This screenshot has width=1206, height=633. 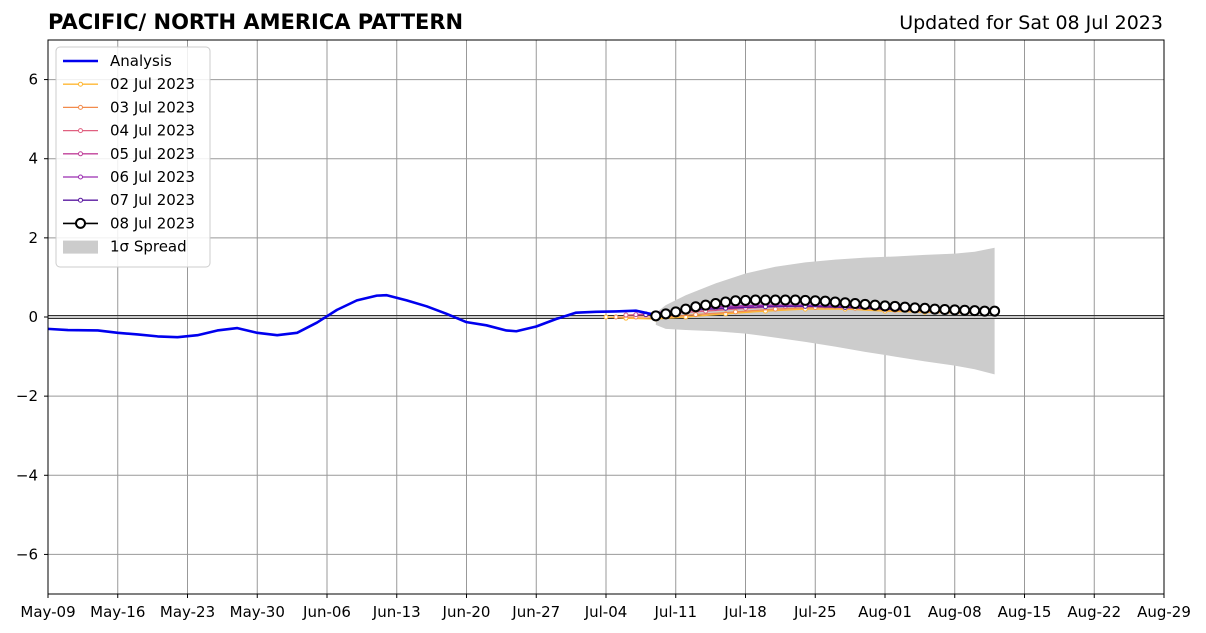 I want to click on x-tick-label: Aug-15, so click(x=1025, y=612).